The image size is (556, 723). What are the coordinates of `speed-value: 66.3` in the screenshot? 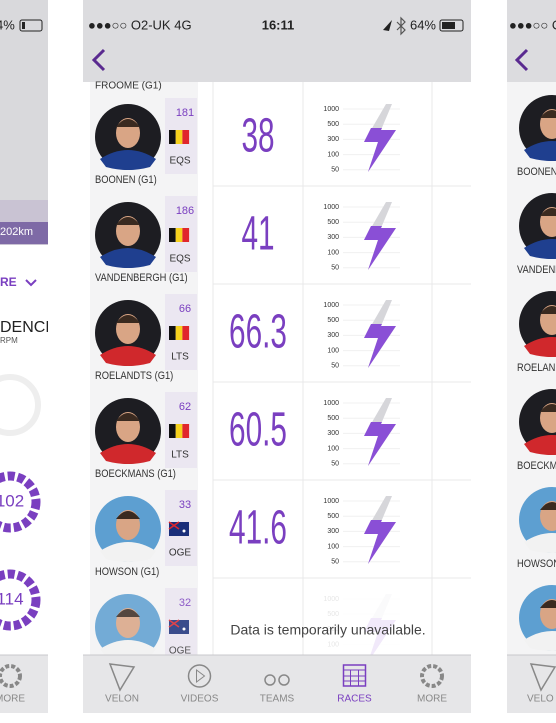 It's located at (258, 332).